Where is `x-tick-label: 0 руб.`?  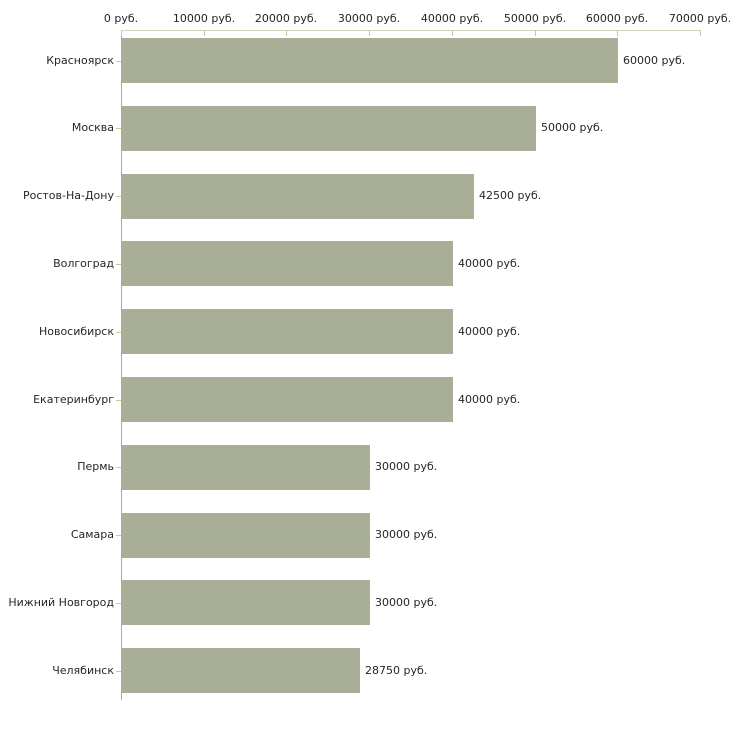 x-tick-label: 0 руб. is located at coordinates (121, 18).